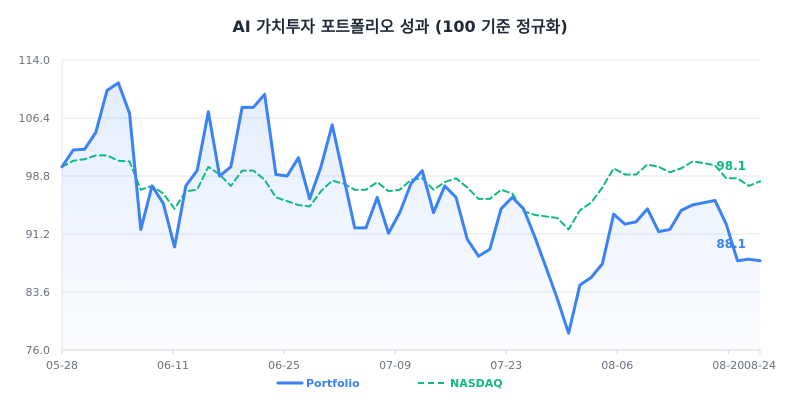 This screenshot has height=400, width=800. I want to click on x-tick-label: 07-09, so click(395, 365).